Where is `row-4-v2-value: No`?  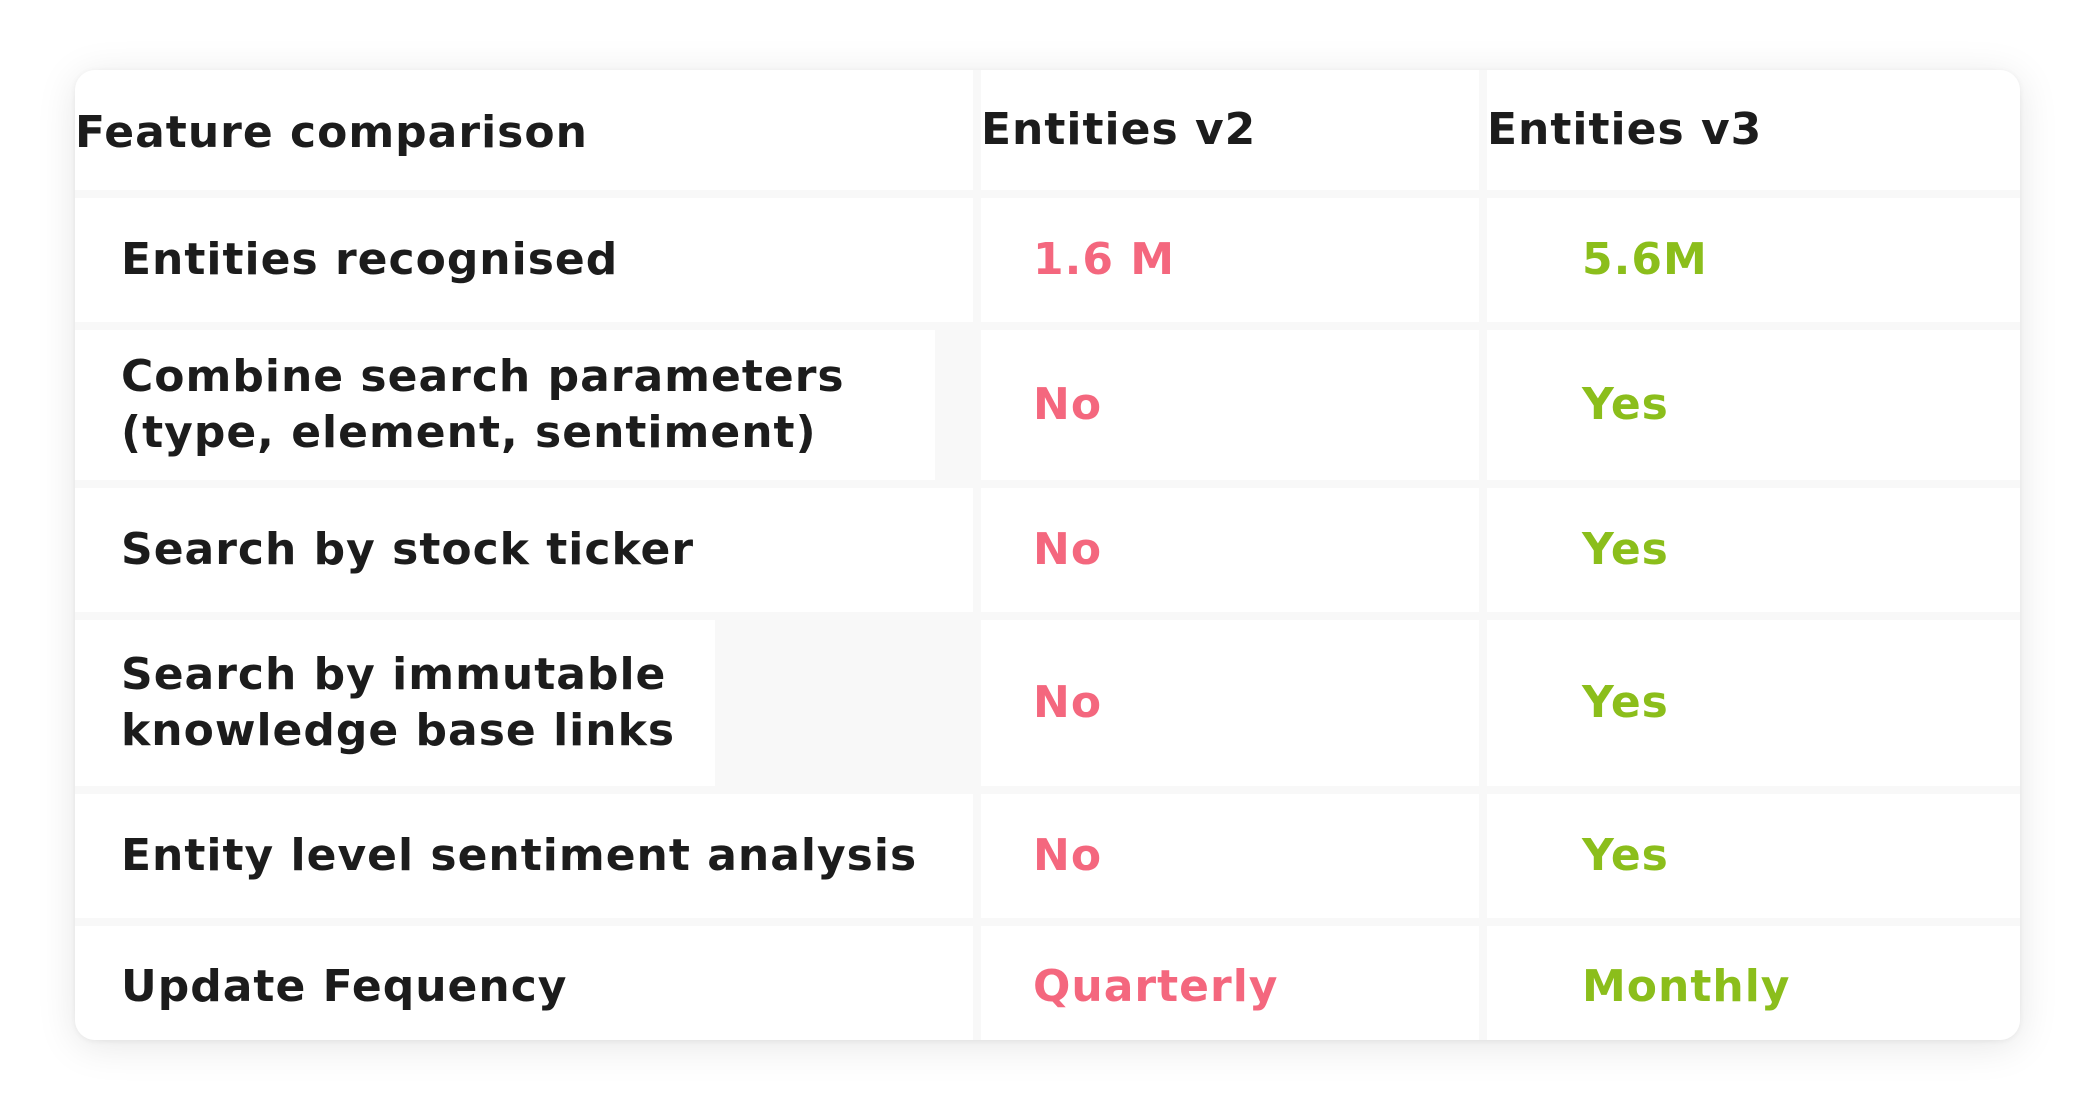 row-4-v2-value: No is located at coordinates (1230, 703).